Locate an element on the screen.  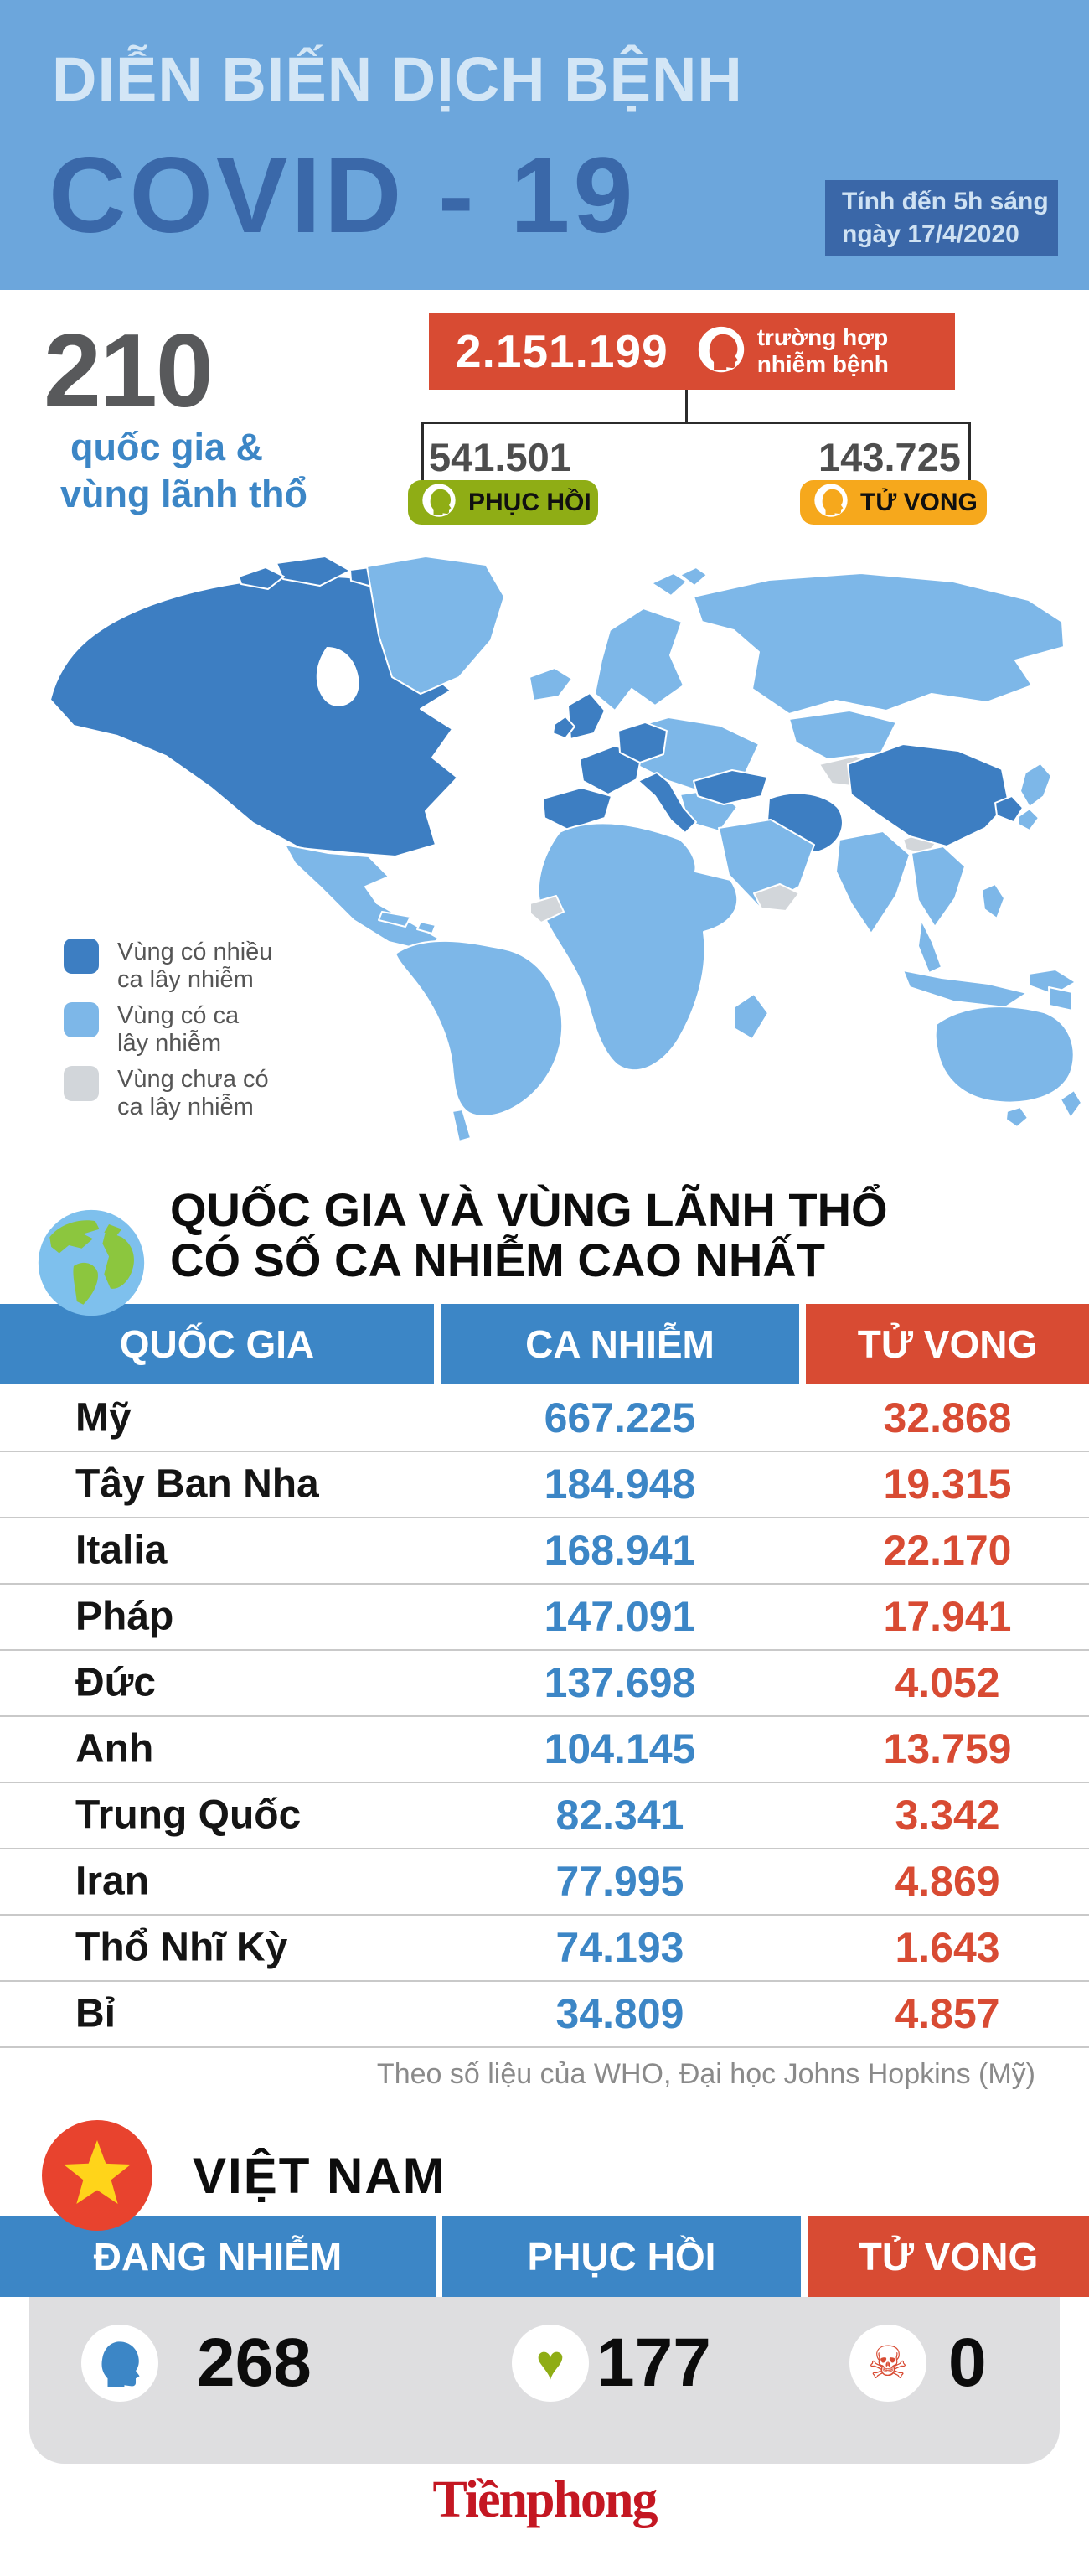
deaths-value: 32.868 is located at coordinates (947, 1417).